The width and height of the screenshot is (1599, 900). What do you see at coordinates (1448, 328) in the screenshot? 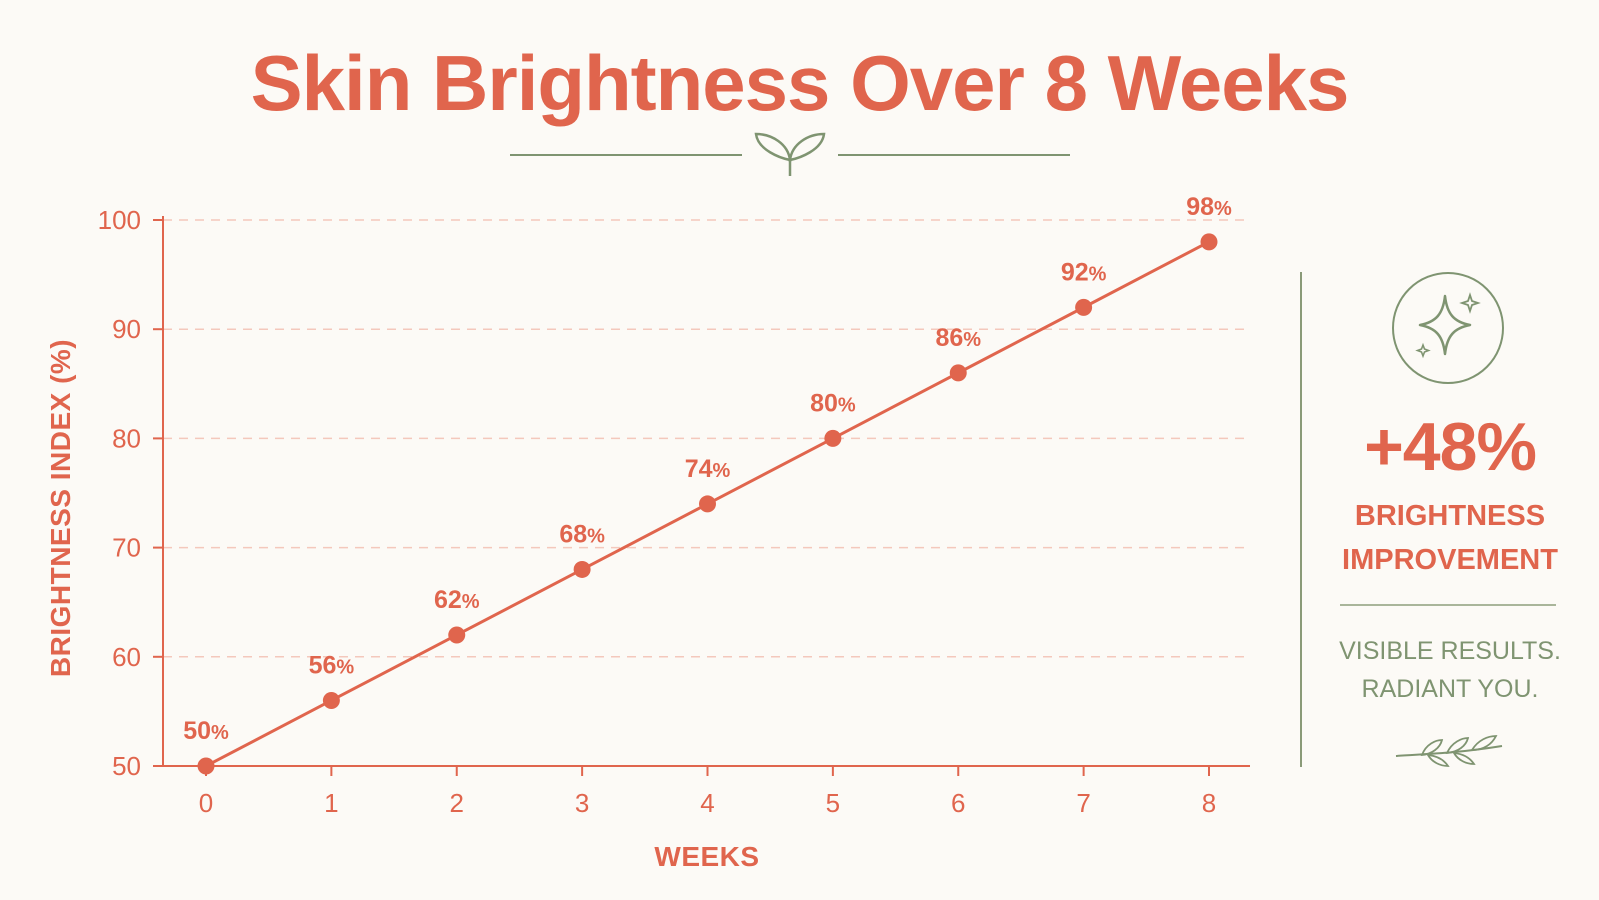
I see `sparkle-icon` at bounding box center [1448, 328].